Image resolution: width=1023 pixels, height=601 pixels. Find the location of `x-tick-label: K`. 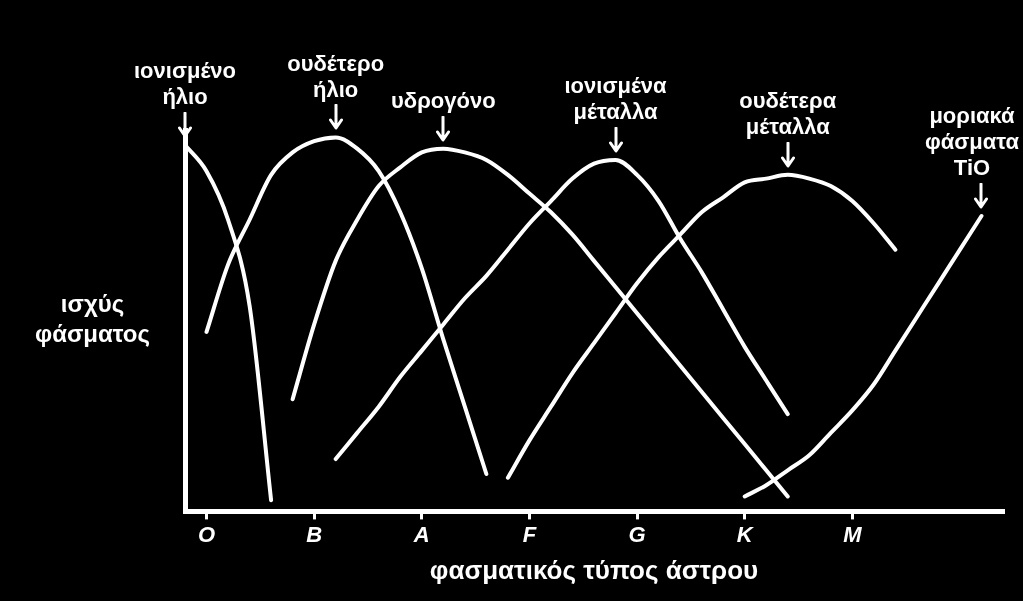

x-tick-label: K is located at coordinates (745, 534).